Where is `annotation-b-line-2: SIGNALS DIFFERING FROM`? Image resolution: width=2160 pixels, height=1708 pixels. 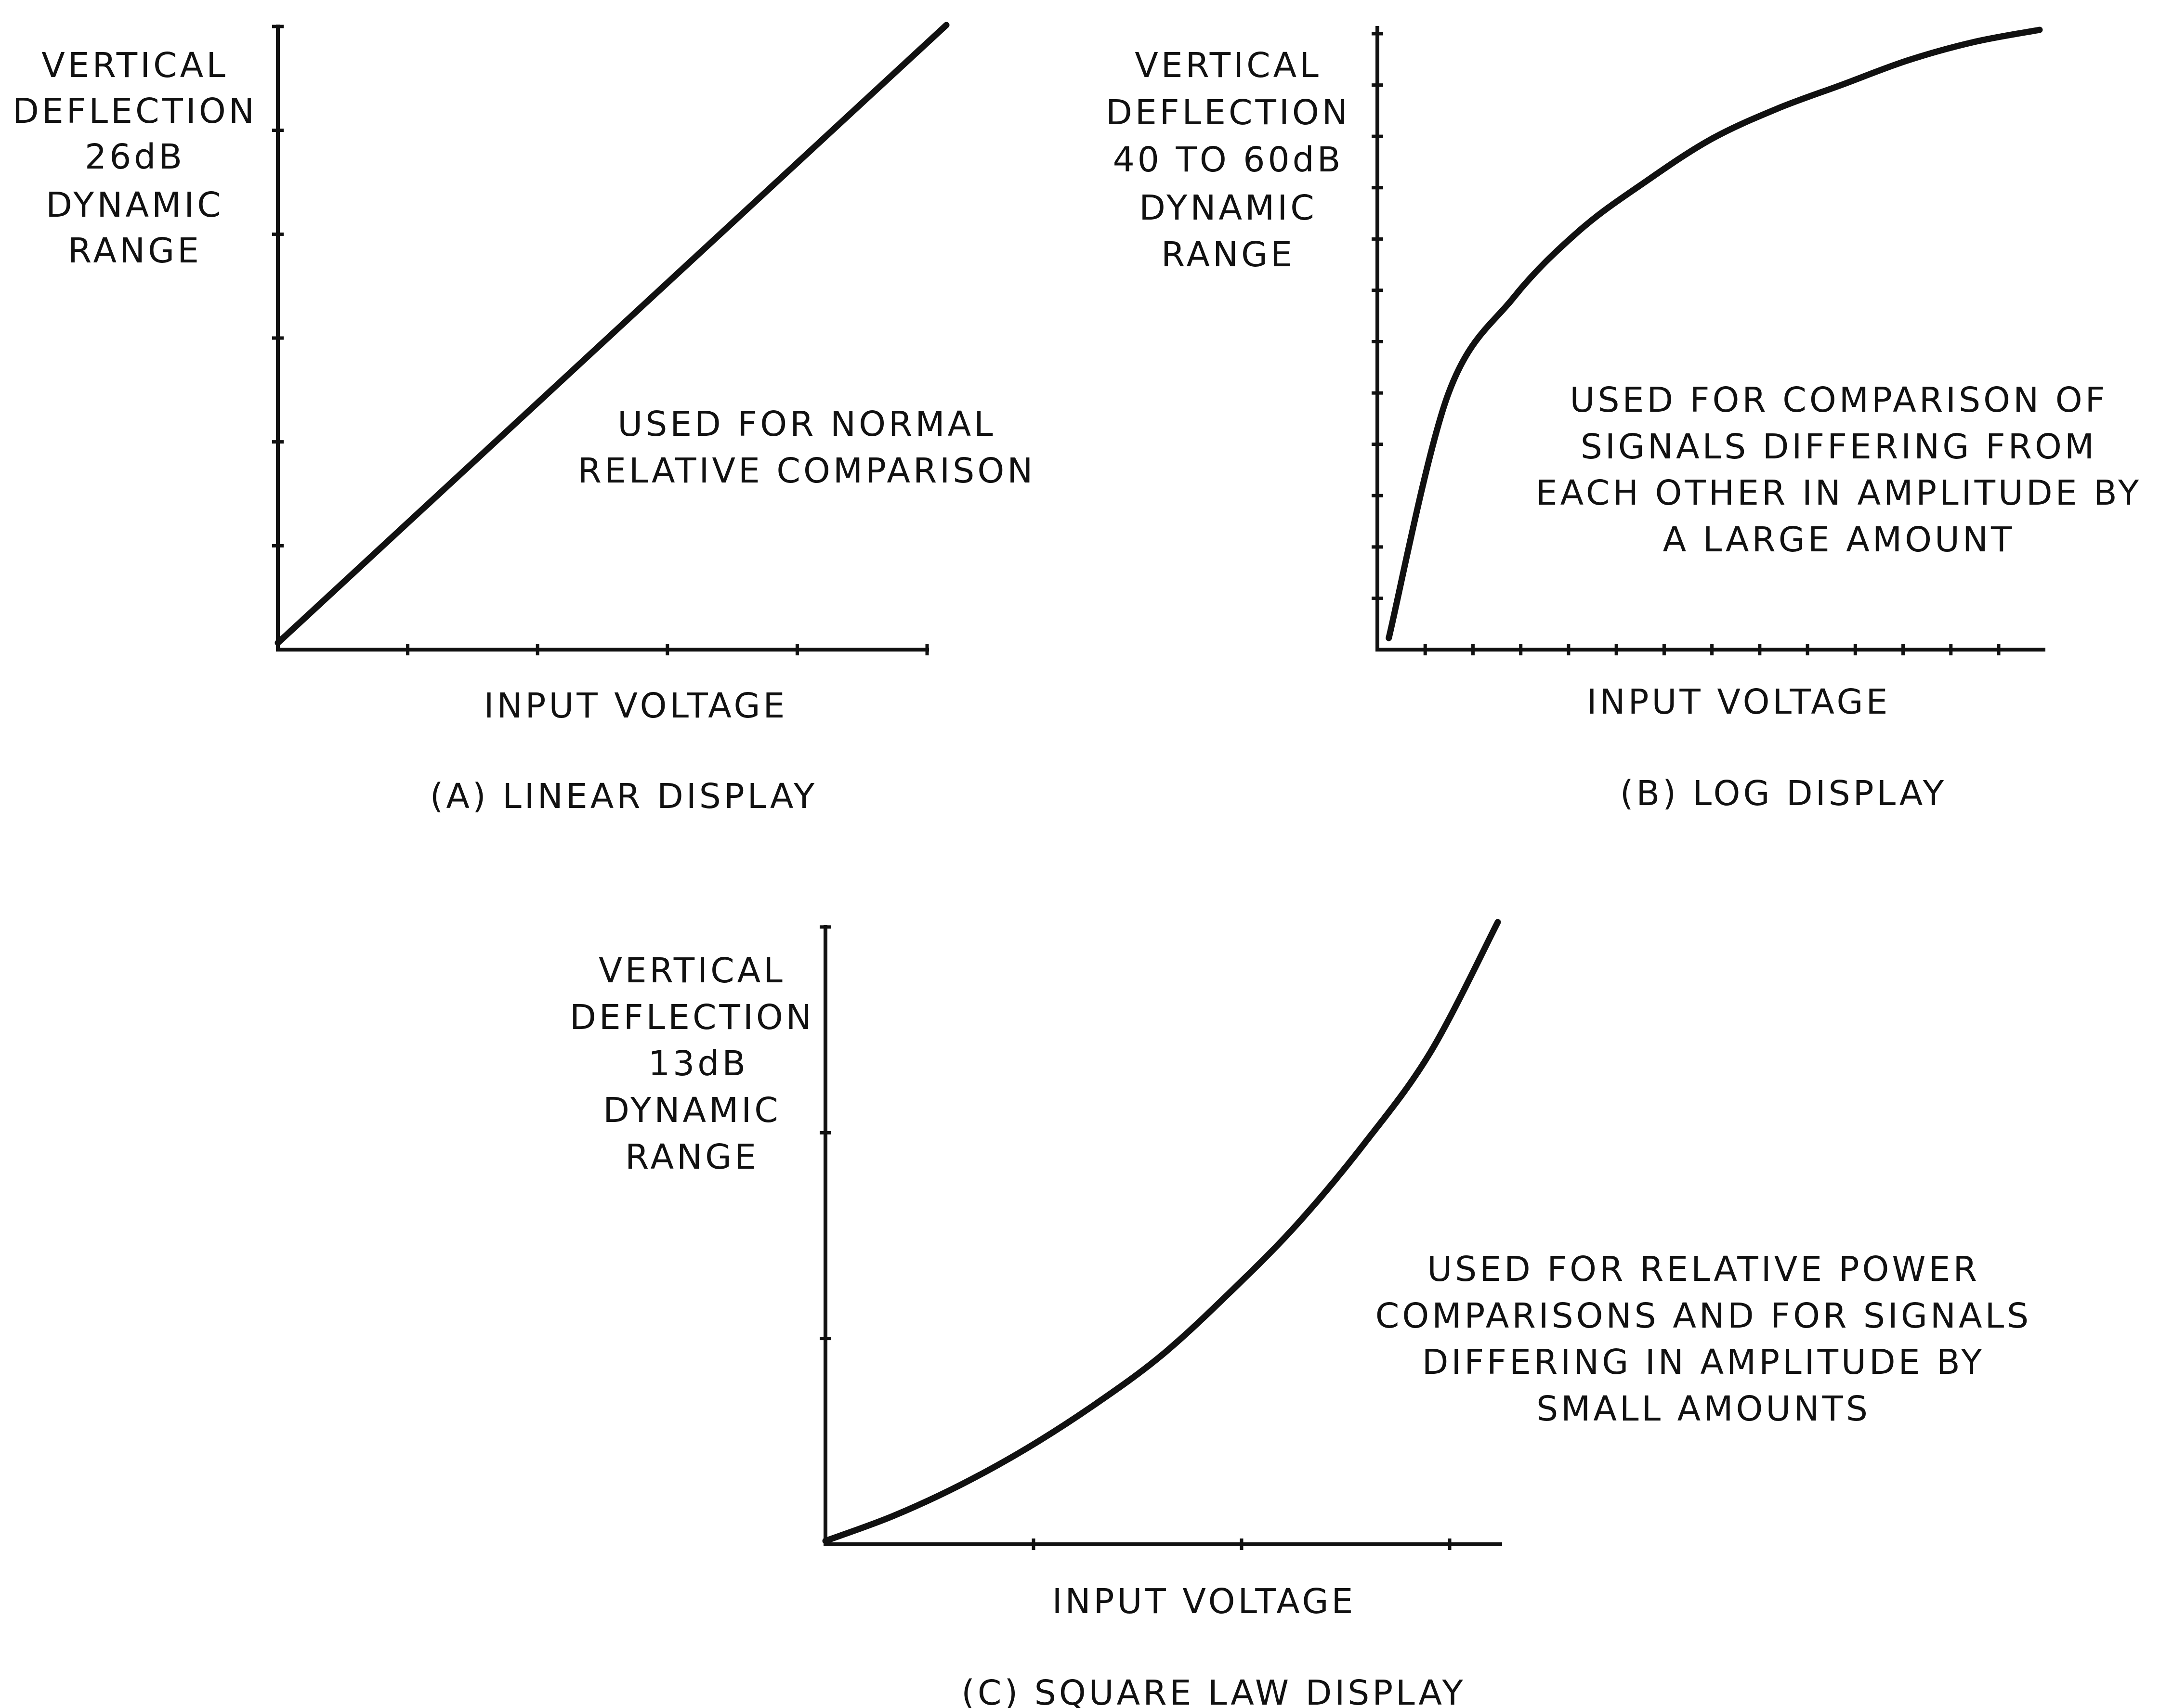 annotation-b-line-2: SIGNALS DIFFERING FROM is located at coordinates (1839, 447).